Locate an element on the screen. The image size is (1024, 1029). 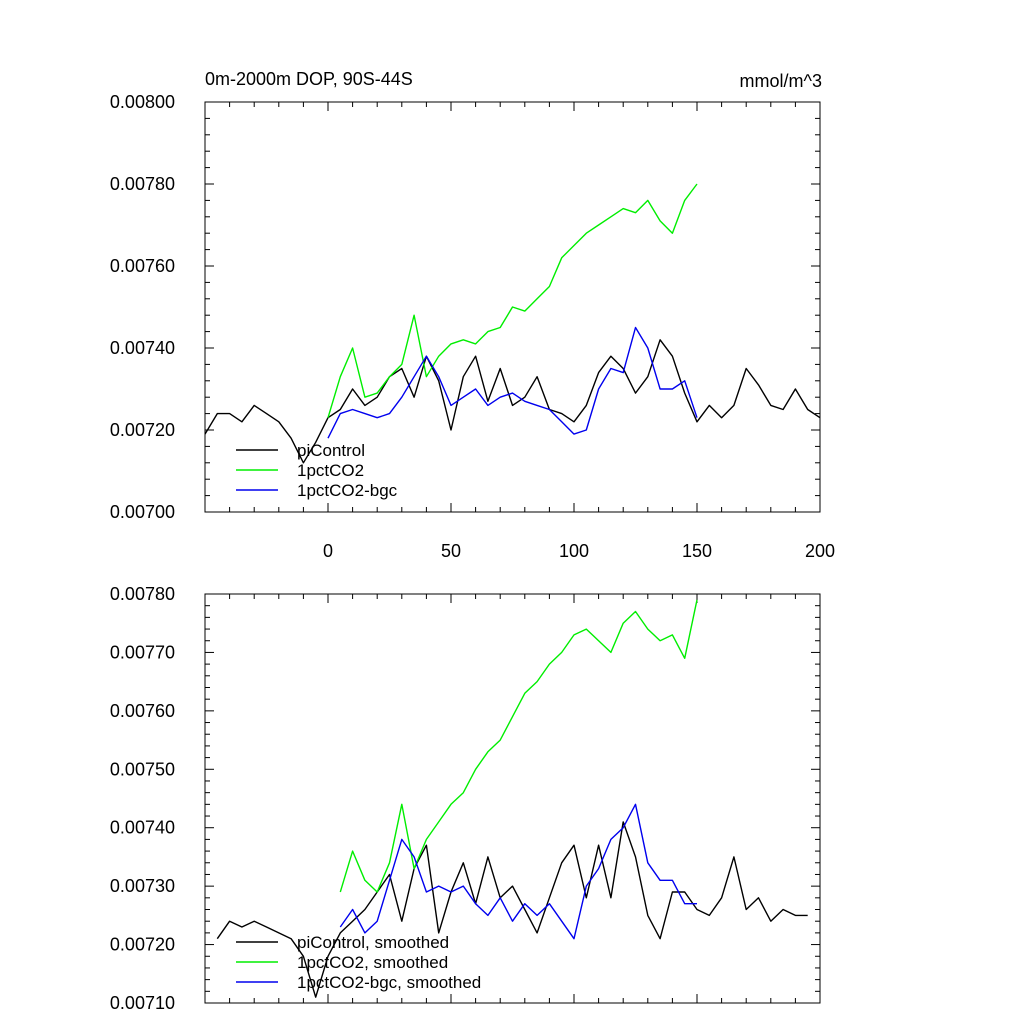
y-tick-label: 0.00700 is located at coordinates (142, 512).